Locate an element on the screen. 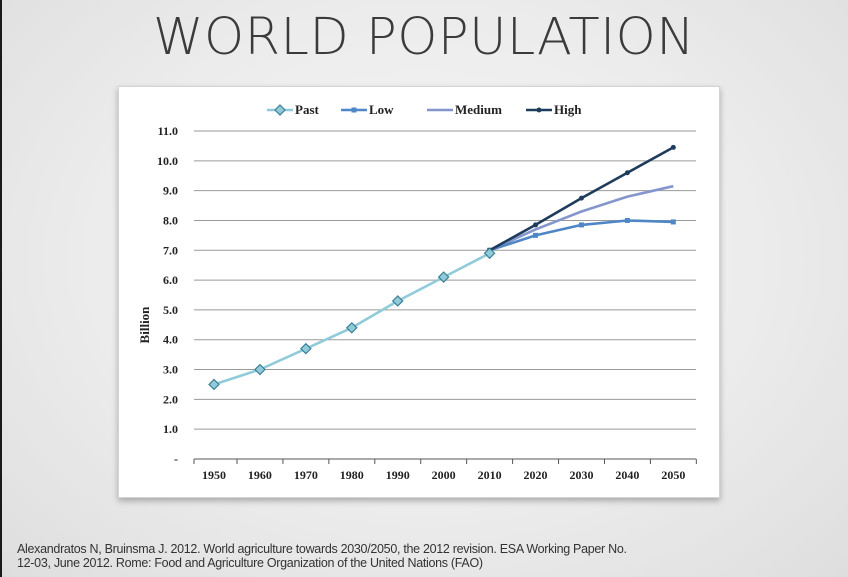 Image resolution: width=848 pixels, height=577 pixels. y-tick-label: 7.0 is located at coordinates (170, 250).